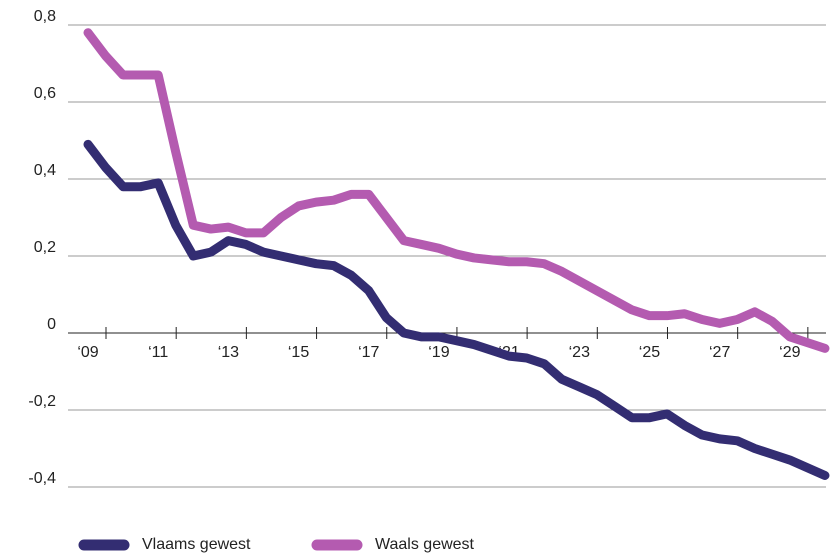 The height and width of the screenshot is (560, 835). What do you see at coordinates (649, 352) in the screenshot?
I see `x-tick-label: ‘25` at bounding box center [649, 352].